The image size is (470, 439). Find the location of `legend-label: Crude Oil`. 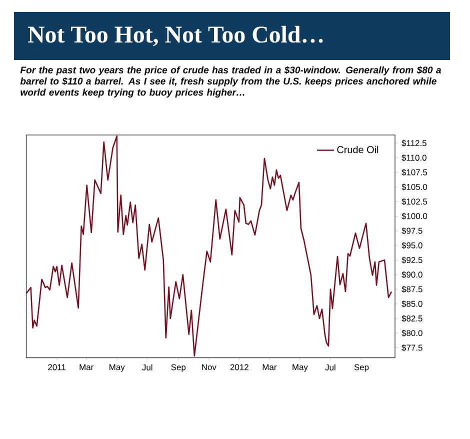

legend-label: Crude Oil is located at coordinates (357, 150).